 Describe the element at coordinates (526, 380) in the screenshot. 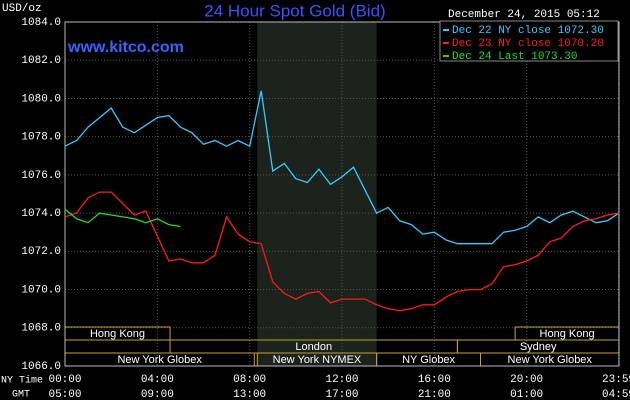

I see `x-tick-label: 20:00` at that location.